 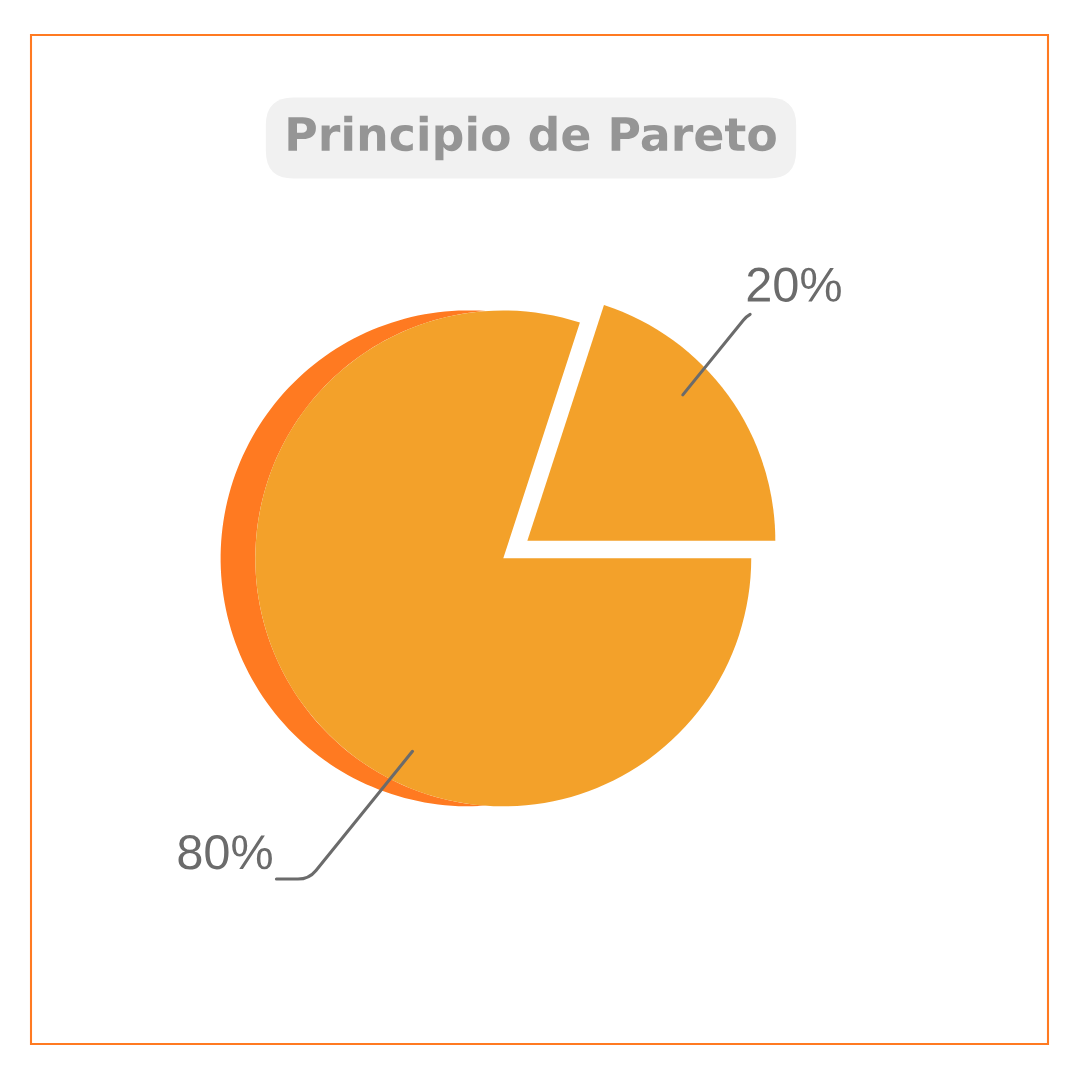 I want to click on chart-title: Principio de Pareto, so click(x=532, y=138).